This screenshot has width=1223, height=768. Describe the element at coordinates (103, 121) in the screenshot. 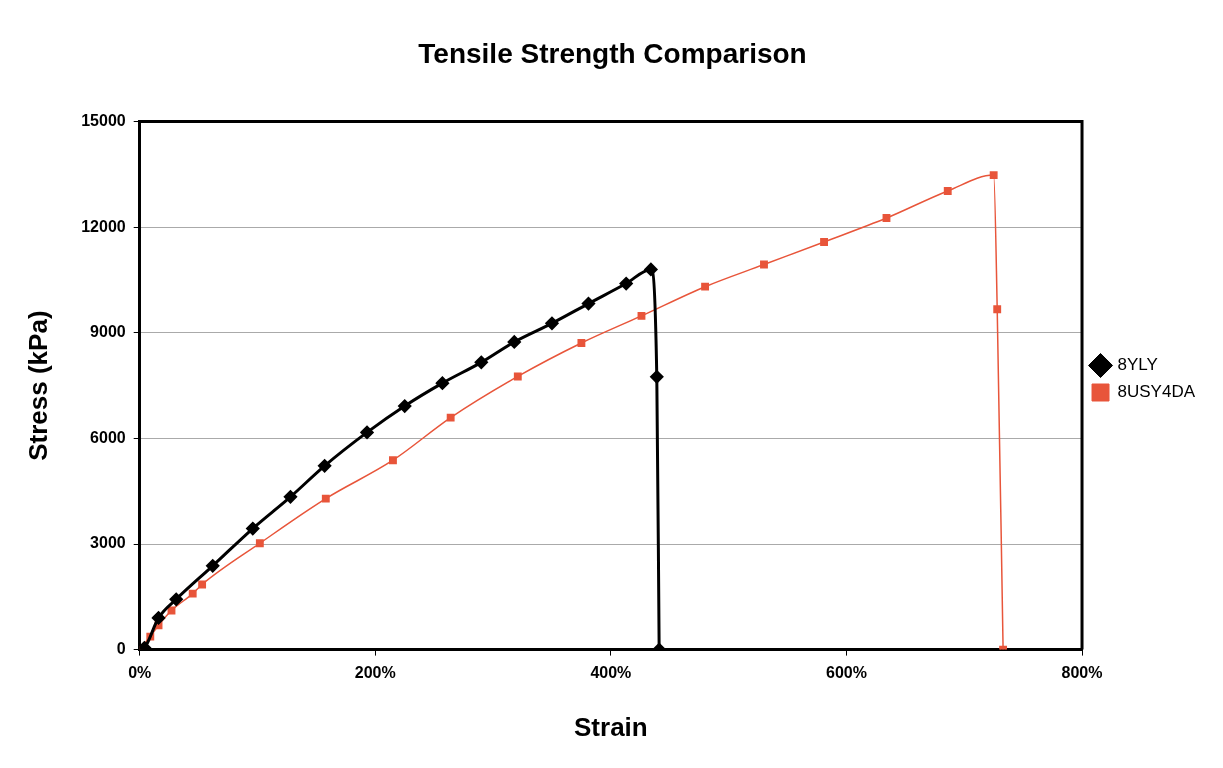

I see `y-tick-label: 15000` at that location.